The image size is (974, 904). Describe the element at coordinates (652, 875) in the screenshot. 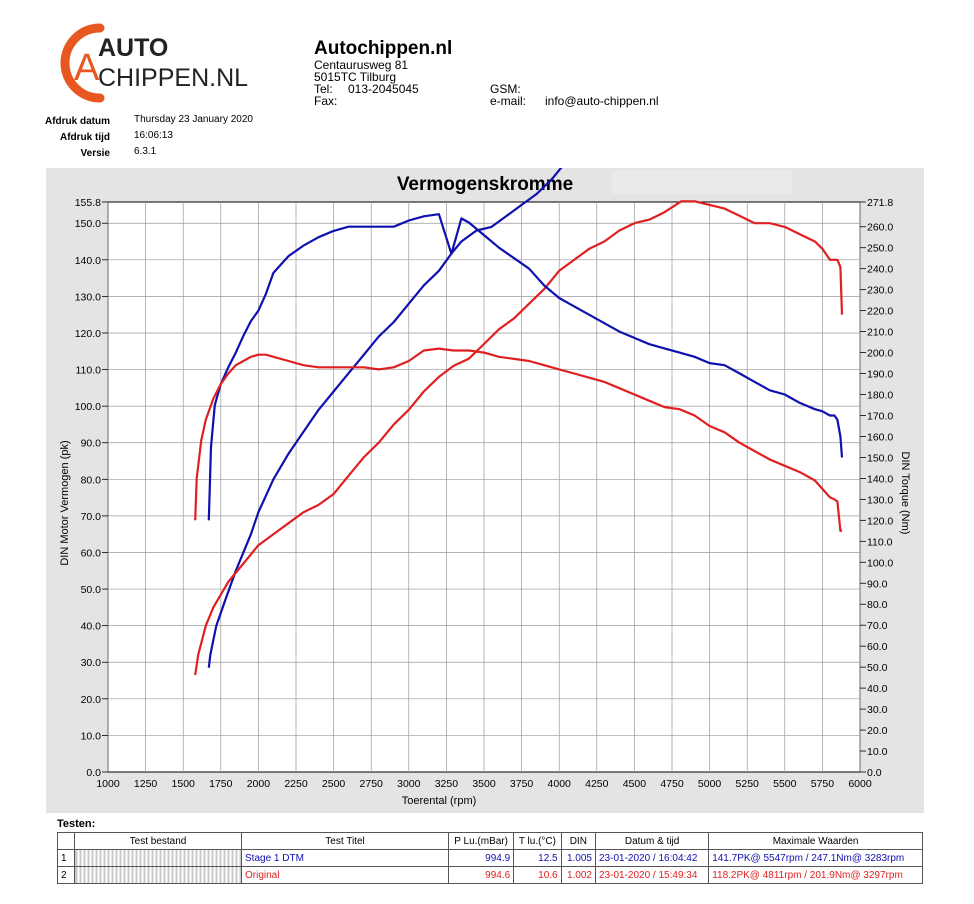

I see `test-datetime: 23-01-2020 / 15:49:34` at that location.